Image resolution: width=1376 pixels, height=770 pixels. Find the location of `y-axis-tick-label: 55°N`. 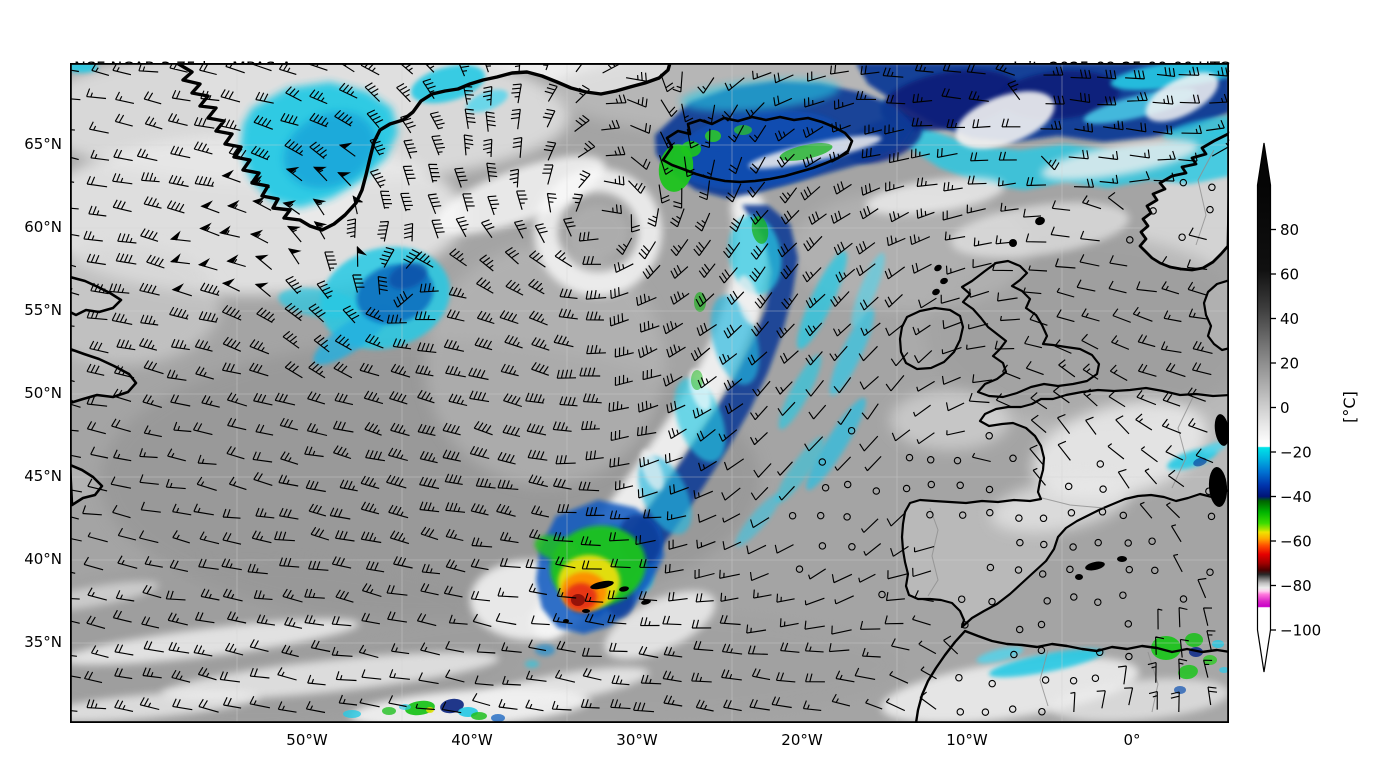

y-axis-tick-label: 55°N is located at coordinates (43, 310).